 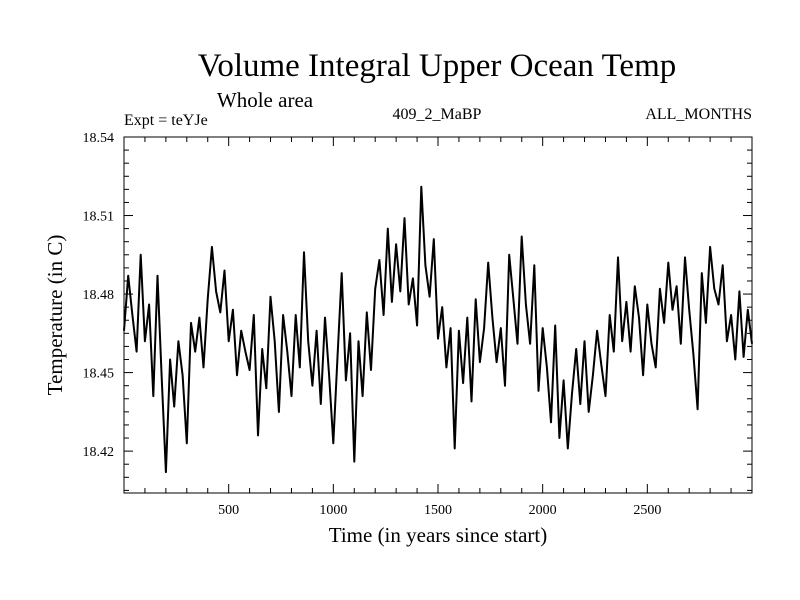 I want to click on experiment-label: Expt = teYJe, so click(x=166, y=120).